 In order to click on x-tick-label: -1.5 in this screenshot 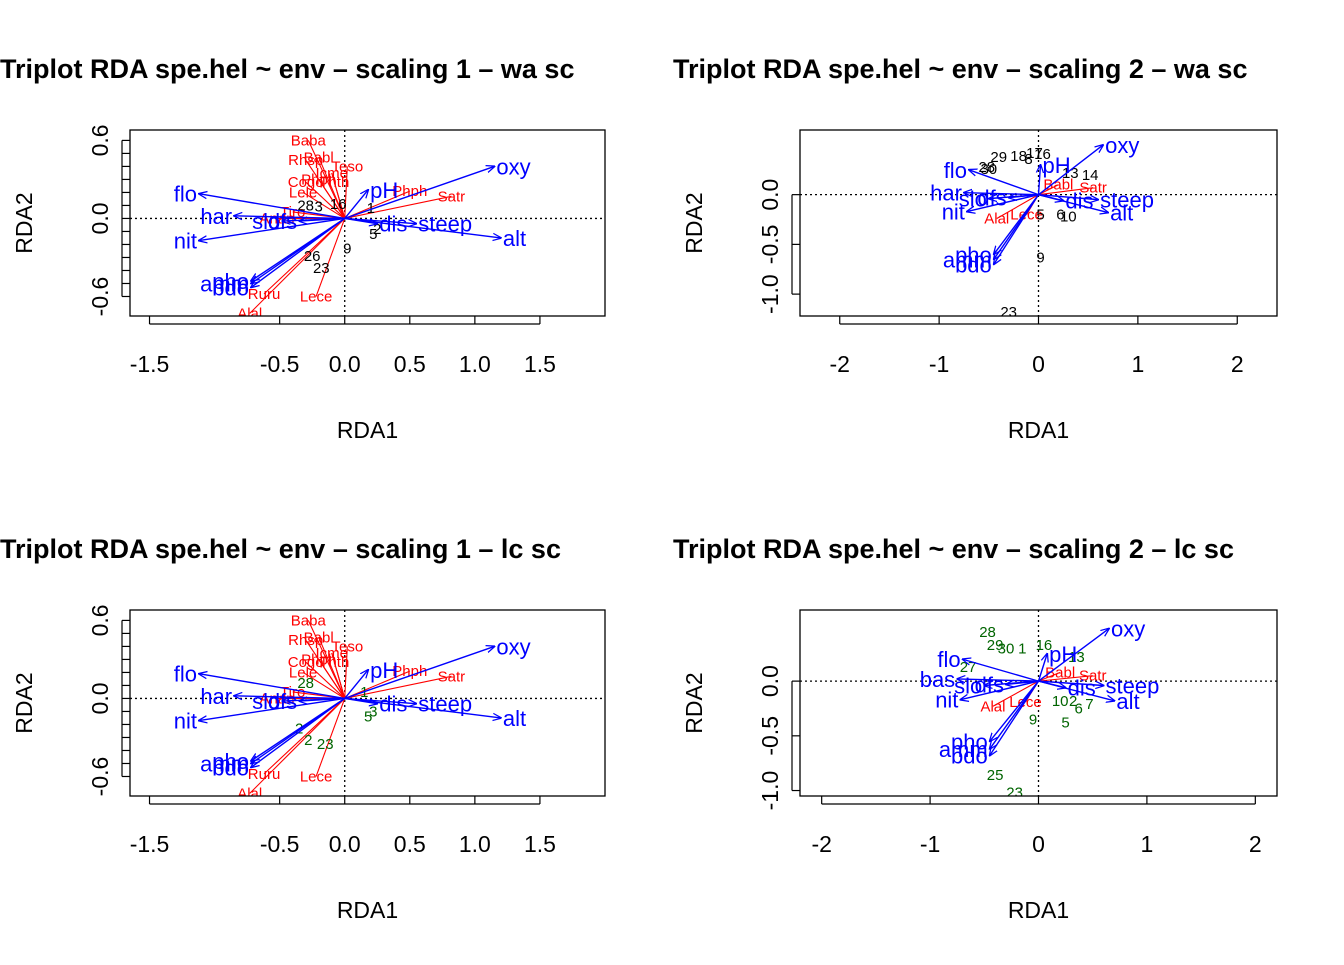, I will do `click(150, 364)`.